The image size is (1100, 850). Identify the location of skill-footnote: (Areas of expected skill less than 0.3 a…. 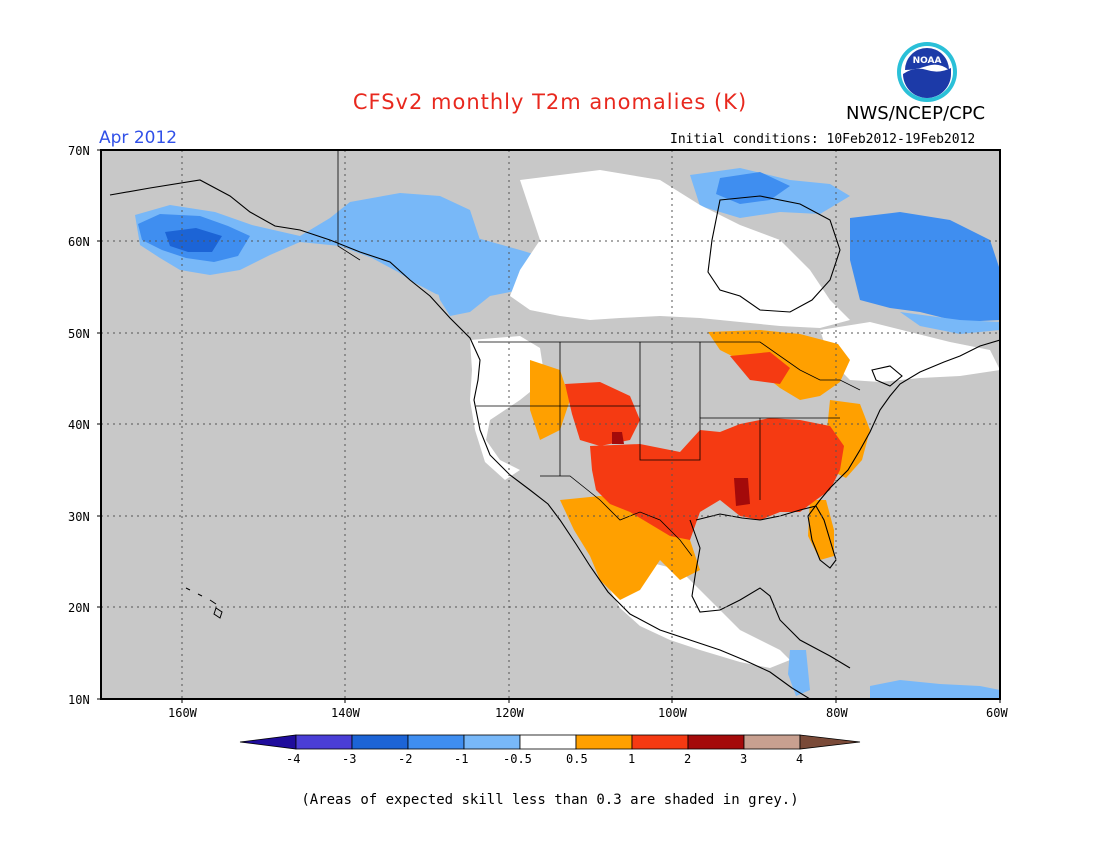
(550, 800).